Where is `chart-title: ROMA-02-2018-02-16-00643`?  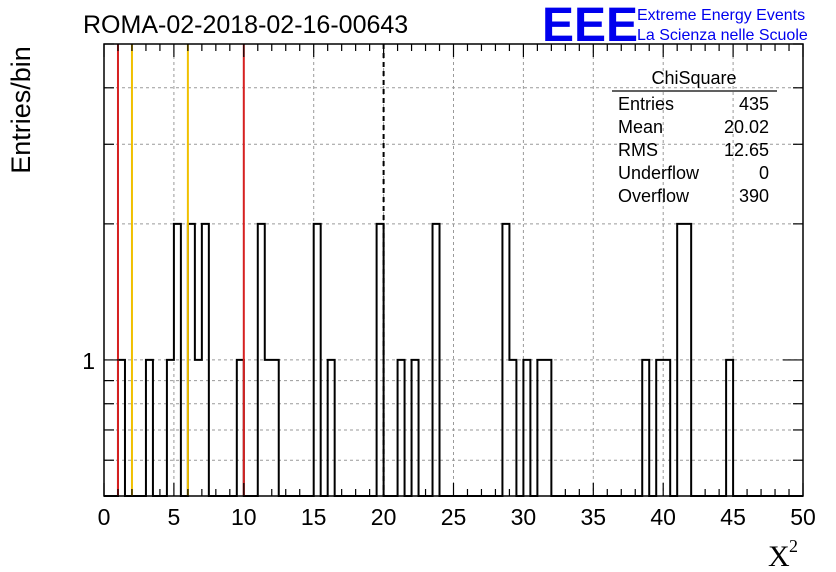 chart-title: ROMA-02-2018-02-16-00643 is located at coordinates (245, 25).